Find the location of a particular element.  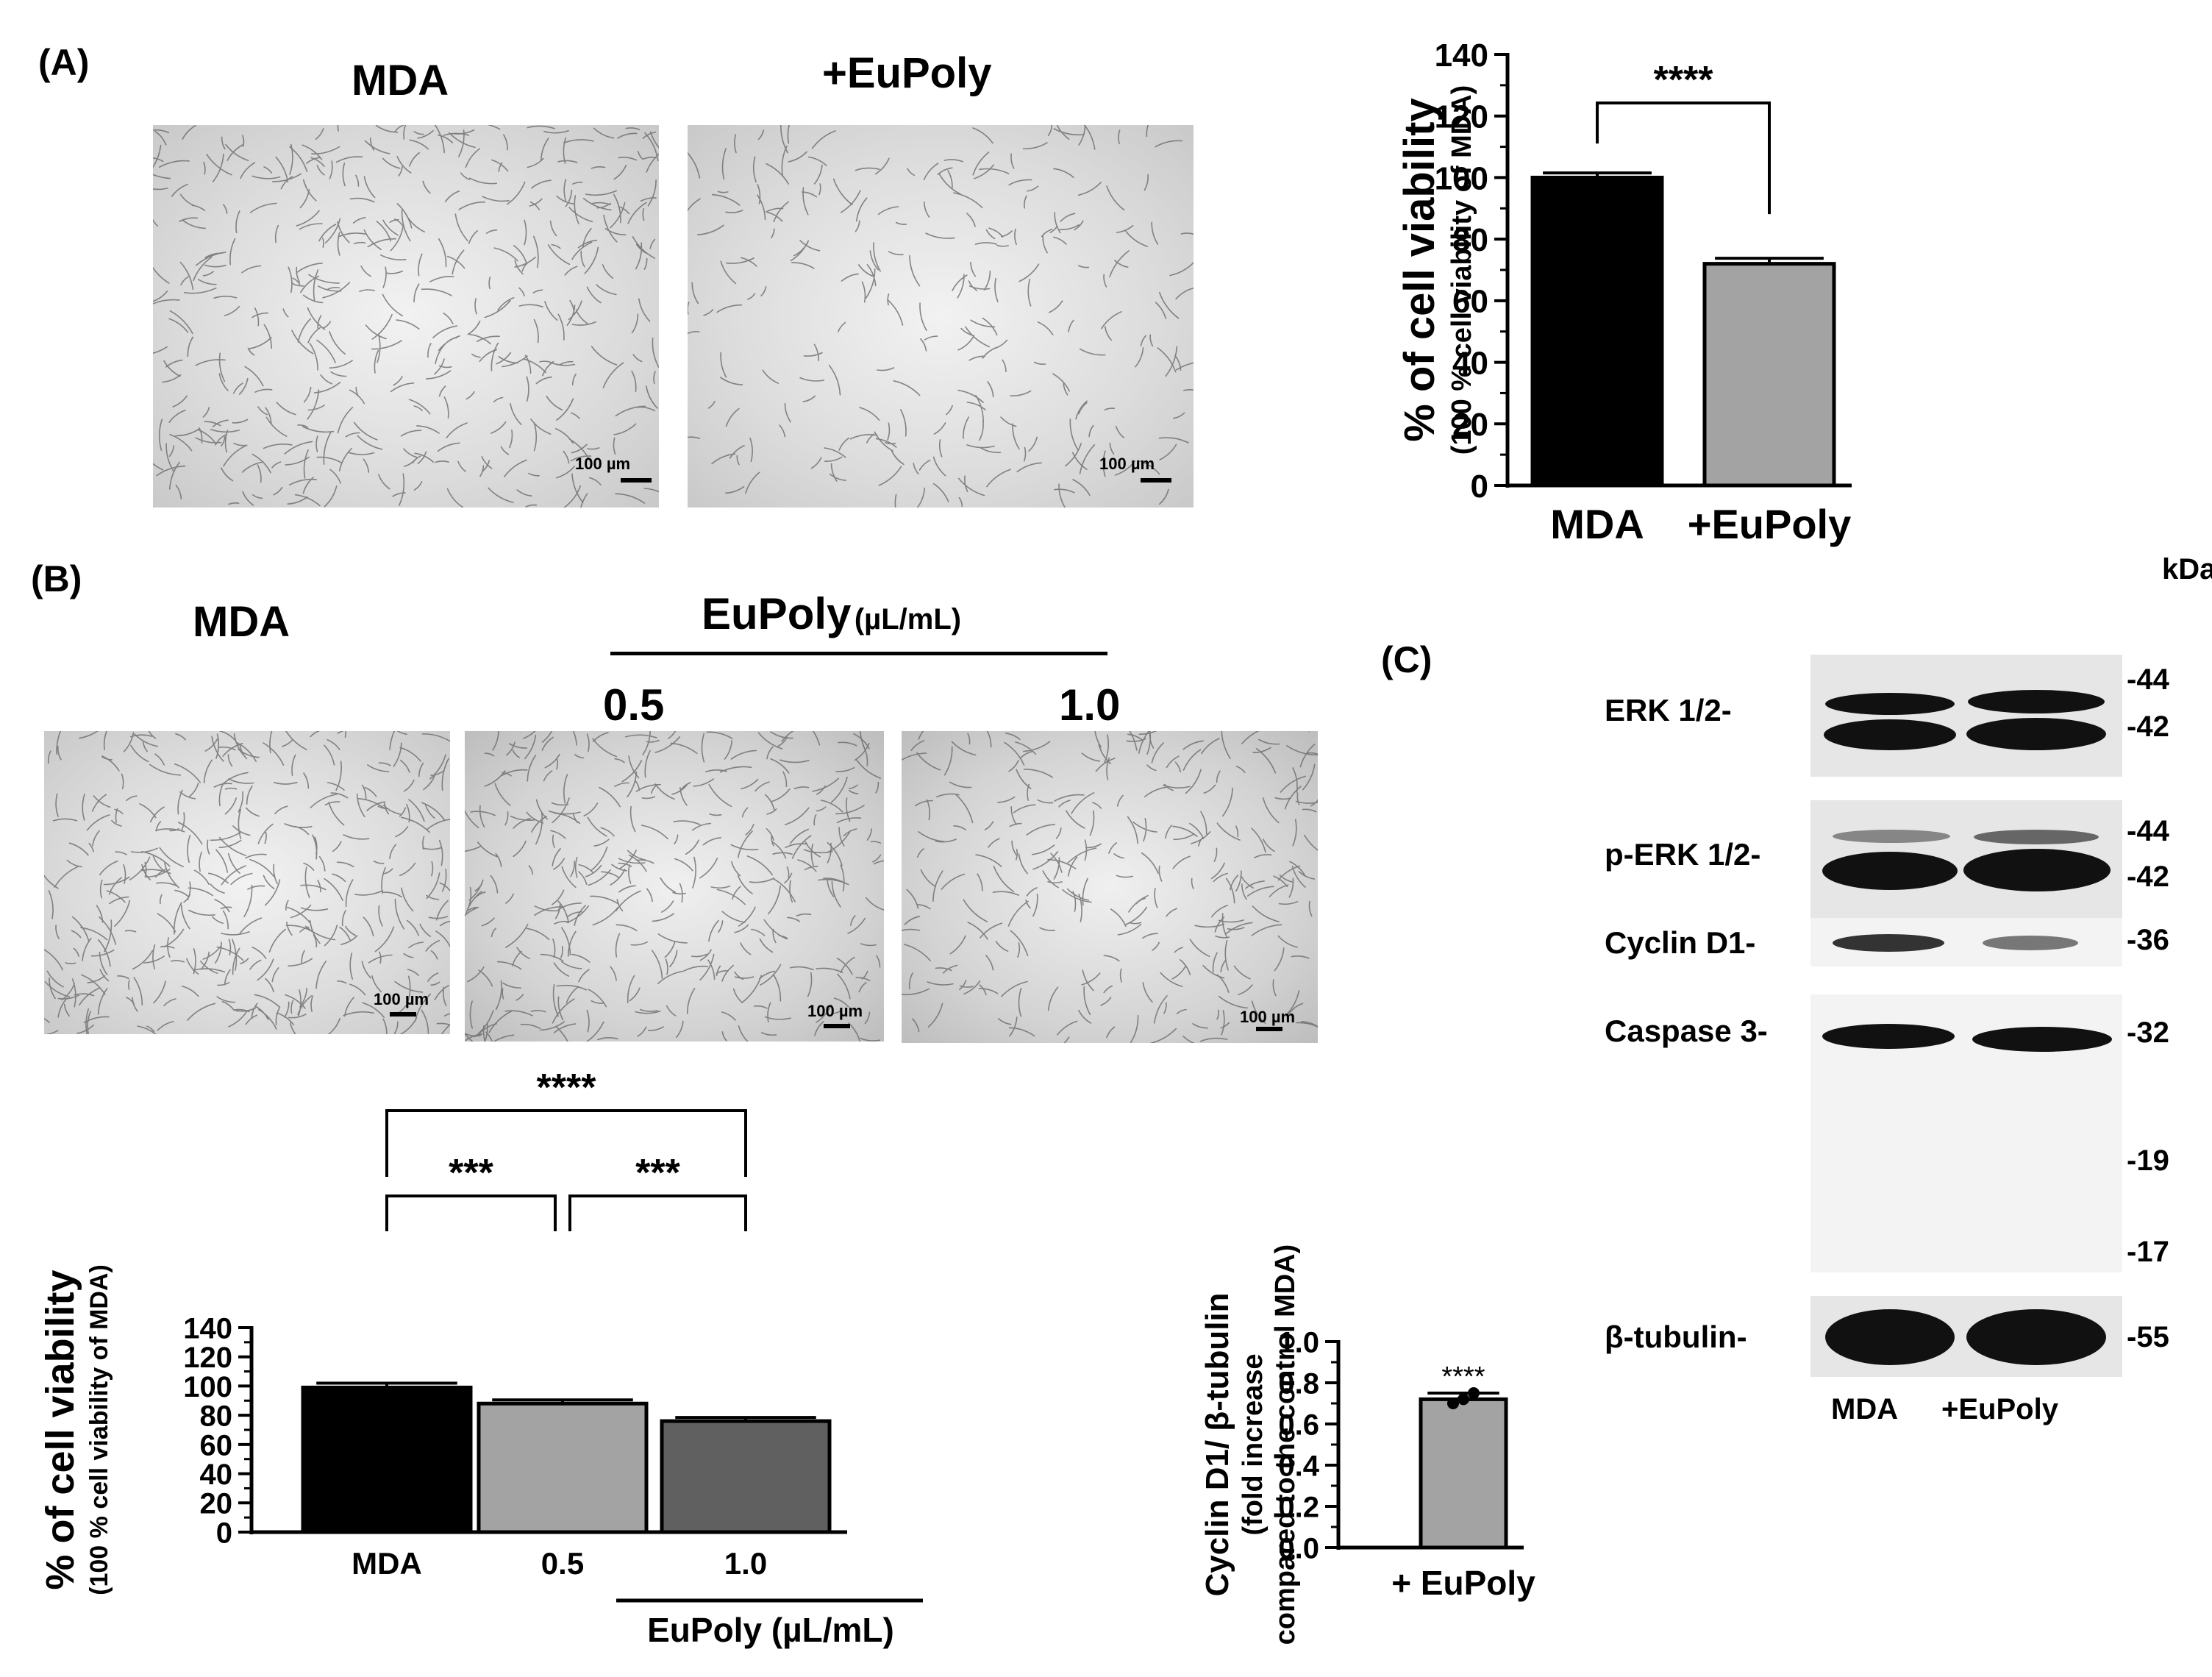

kda-marker: -17 is located at coordinates (2148, 1252).